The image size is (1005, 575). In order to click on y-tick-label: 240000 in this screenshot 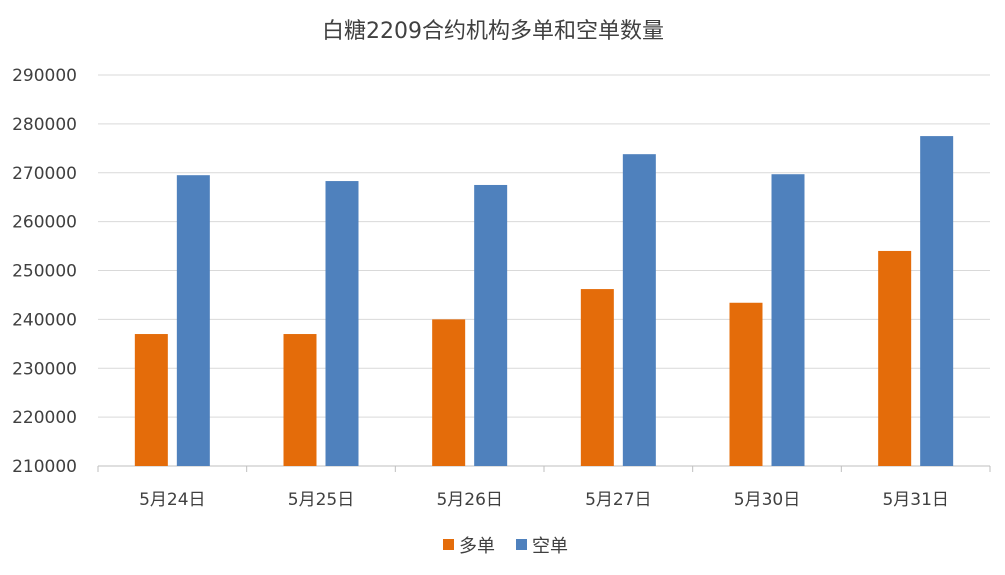, I will do `click(44, 320)`.